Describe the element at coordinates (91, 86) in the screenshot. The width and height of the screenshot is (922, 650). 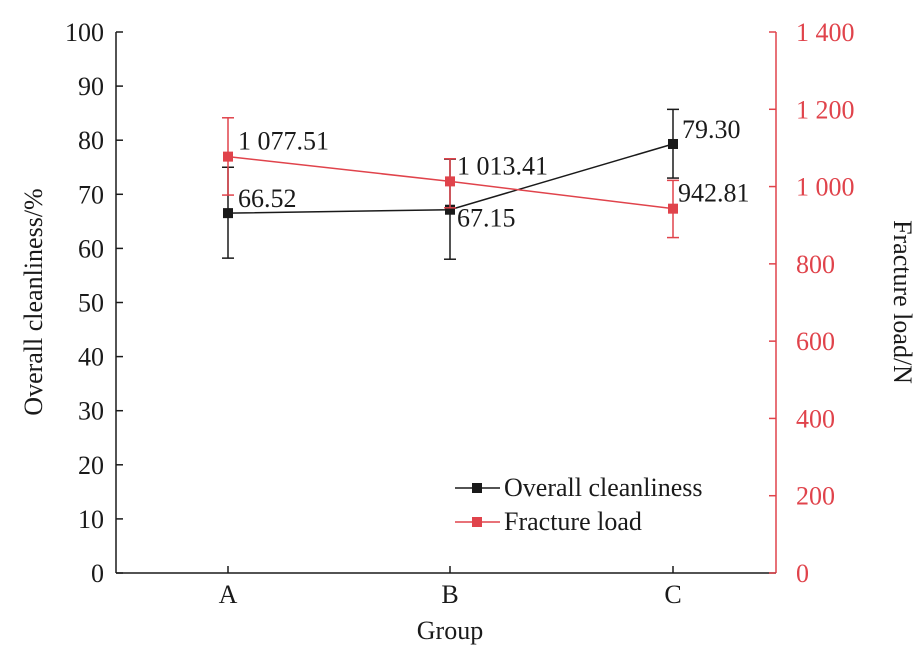
I see `left-tick-label: 90` at that location.